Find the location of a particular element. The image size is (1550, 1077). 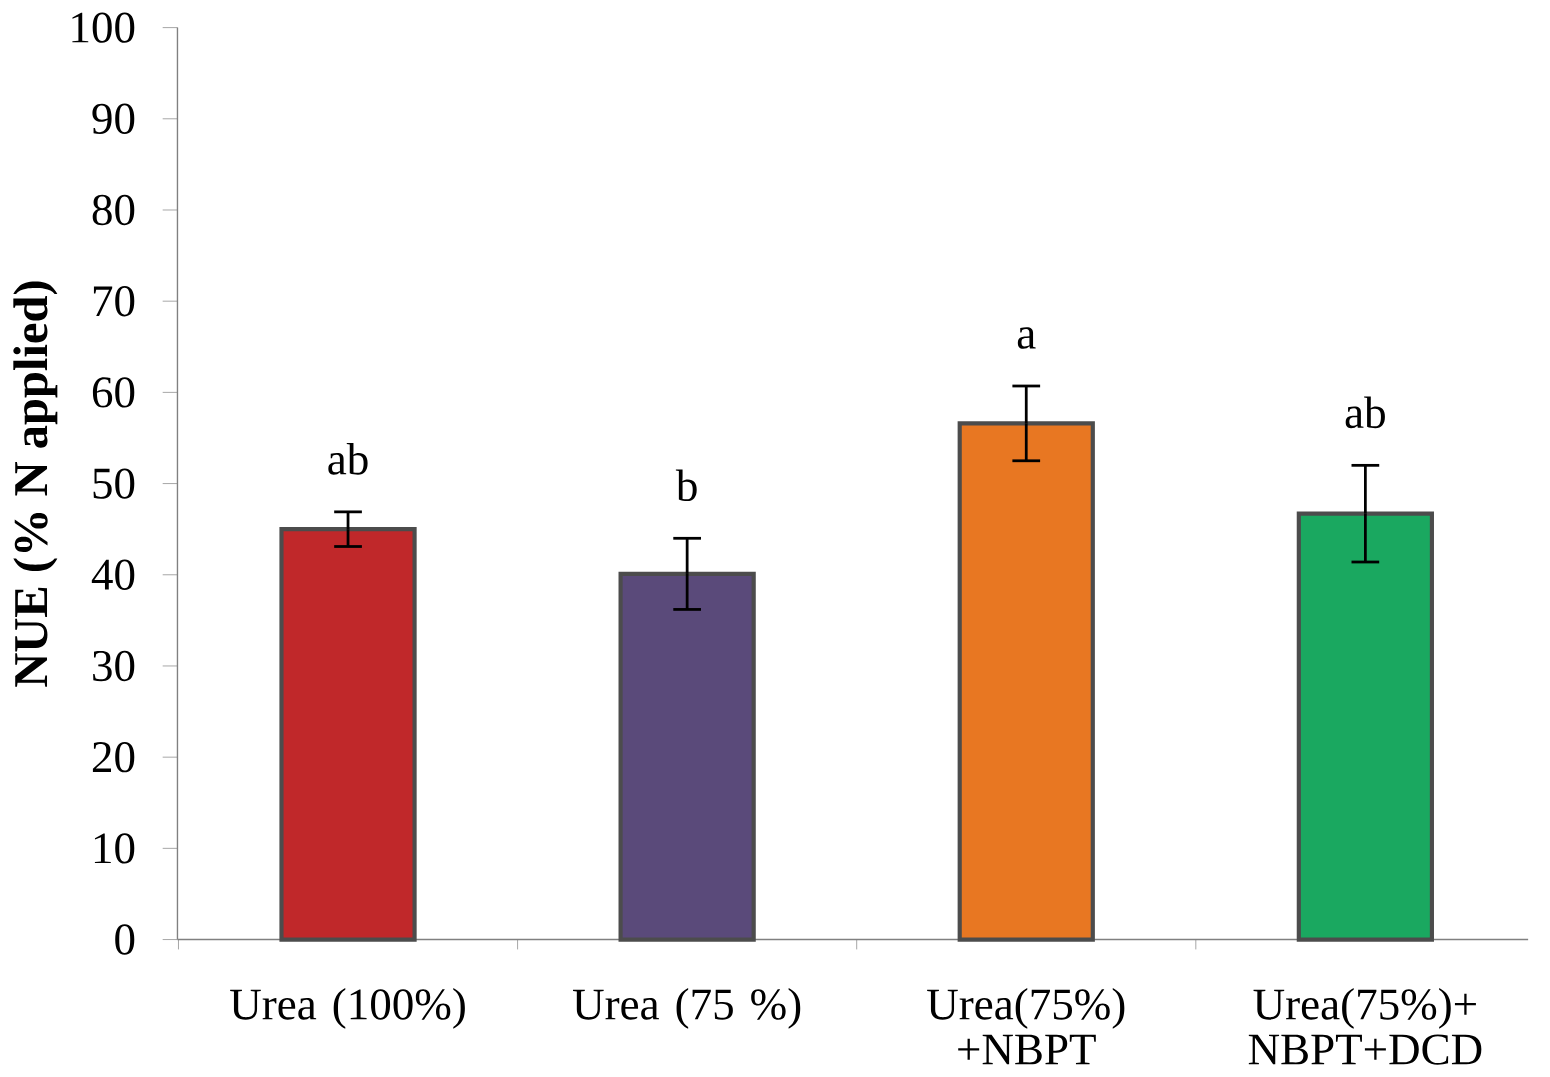

y-tick-label: 50 is located at coordinates (114, 483).